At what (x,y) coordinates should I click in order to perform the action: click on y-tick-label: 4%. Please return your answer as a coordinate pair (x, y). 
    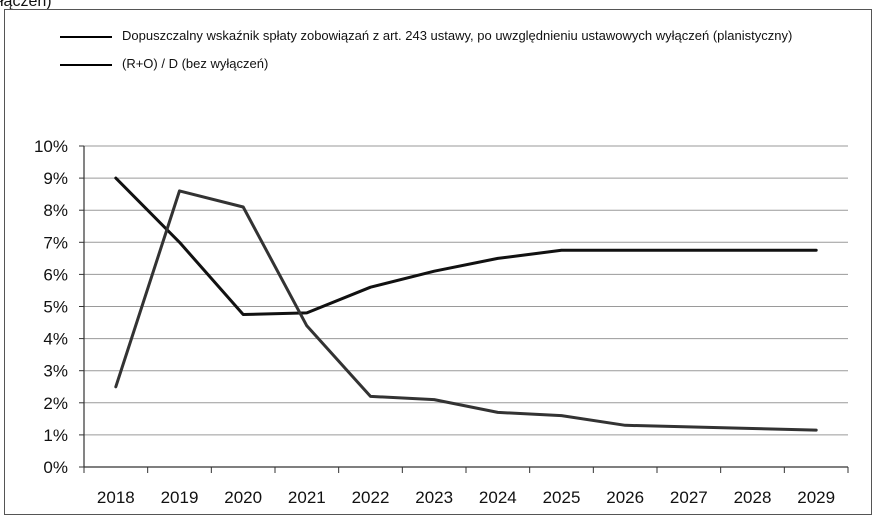
    Looking at the image, I should click on (55, 339).